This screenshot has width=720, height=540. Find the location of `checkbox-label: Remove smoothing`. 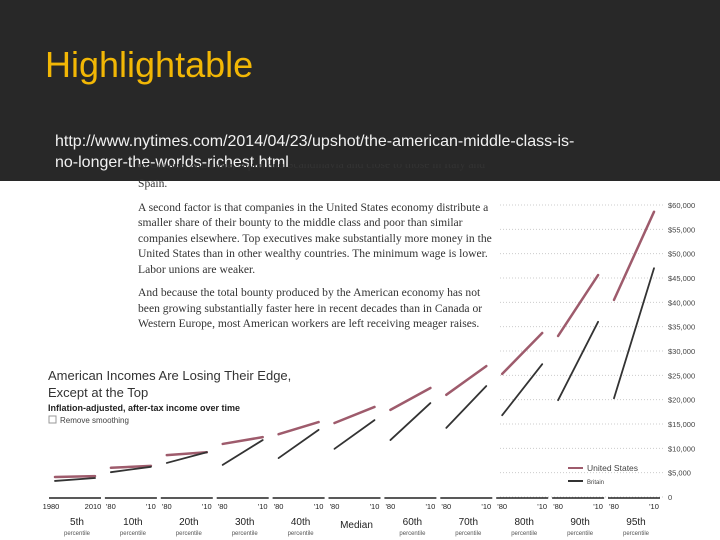

checkbox-label: Remove smoothing is located at coordinates (94, 420).